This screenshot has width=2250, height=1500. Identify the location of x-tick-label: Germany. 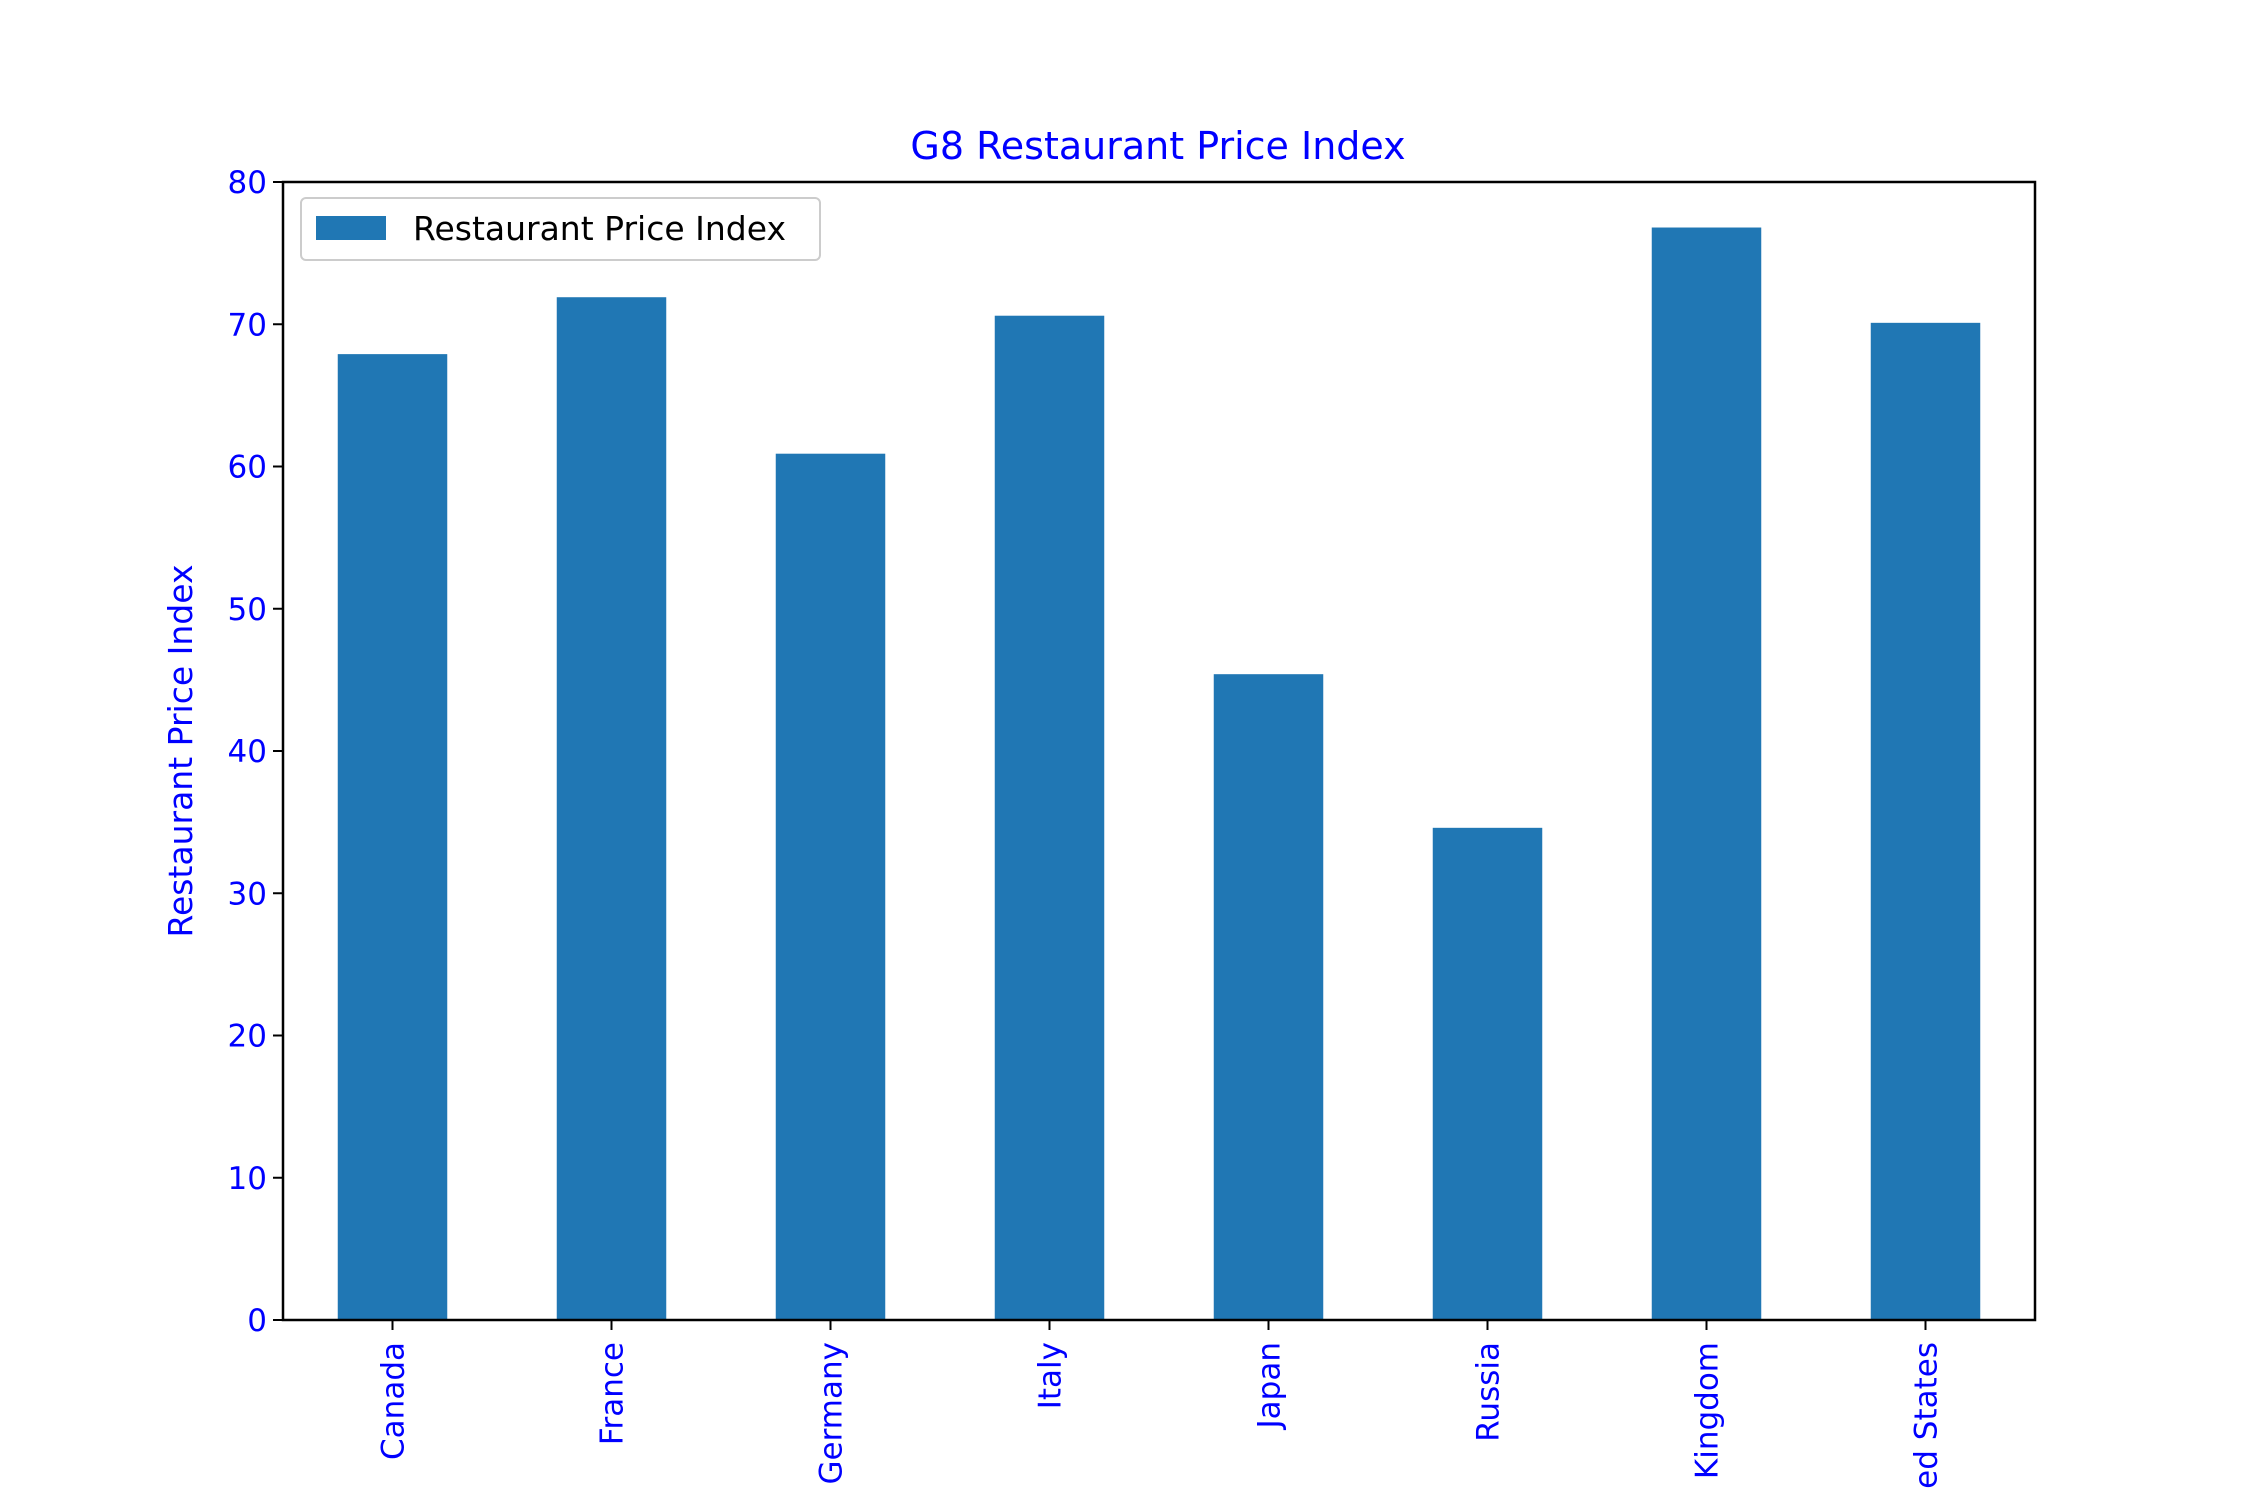
(832, 1413).